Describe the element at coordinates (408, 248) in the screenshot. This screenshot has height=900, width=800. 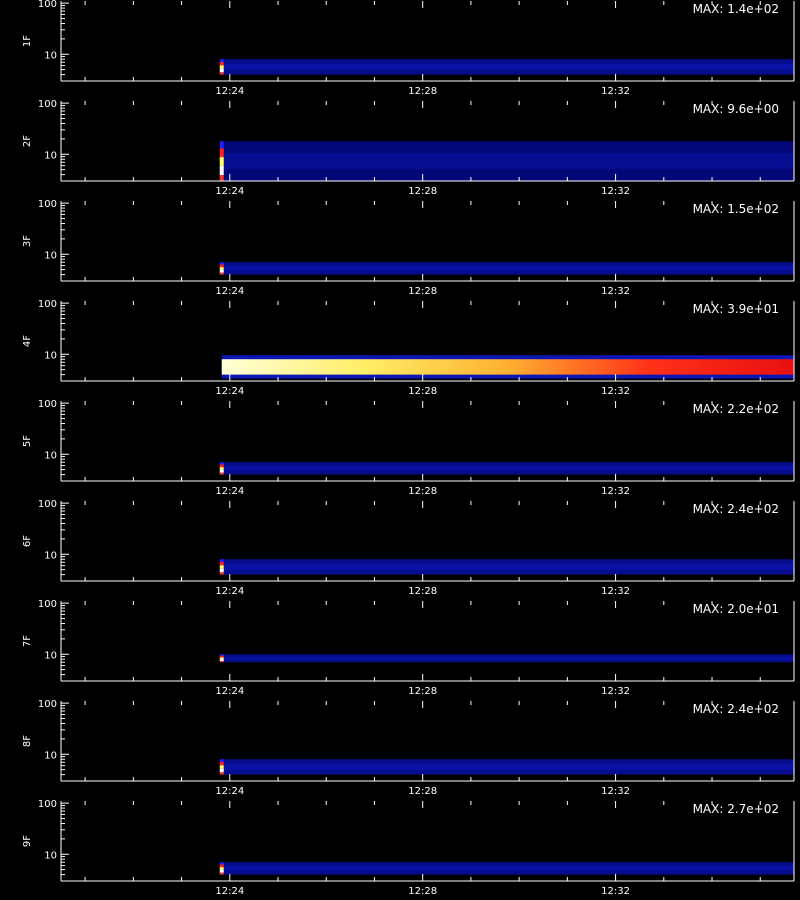
I see `panel-3f: 10 100 12:24 12:28 12:32 3F MAX: 1.5e+02` at that location.